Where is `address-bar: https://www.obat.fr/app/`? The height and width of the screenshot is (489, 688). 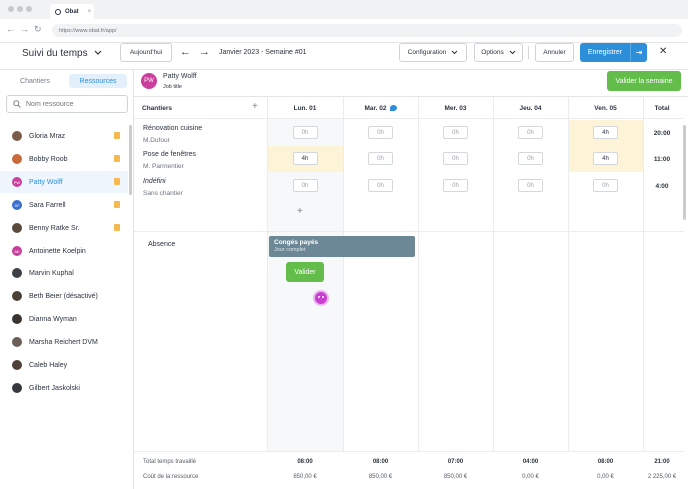
address-bar: https://www.obat.fr/app/ is located at coordinates (367, 30).